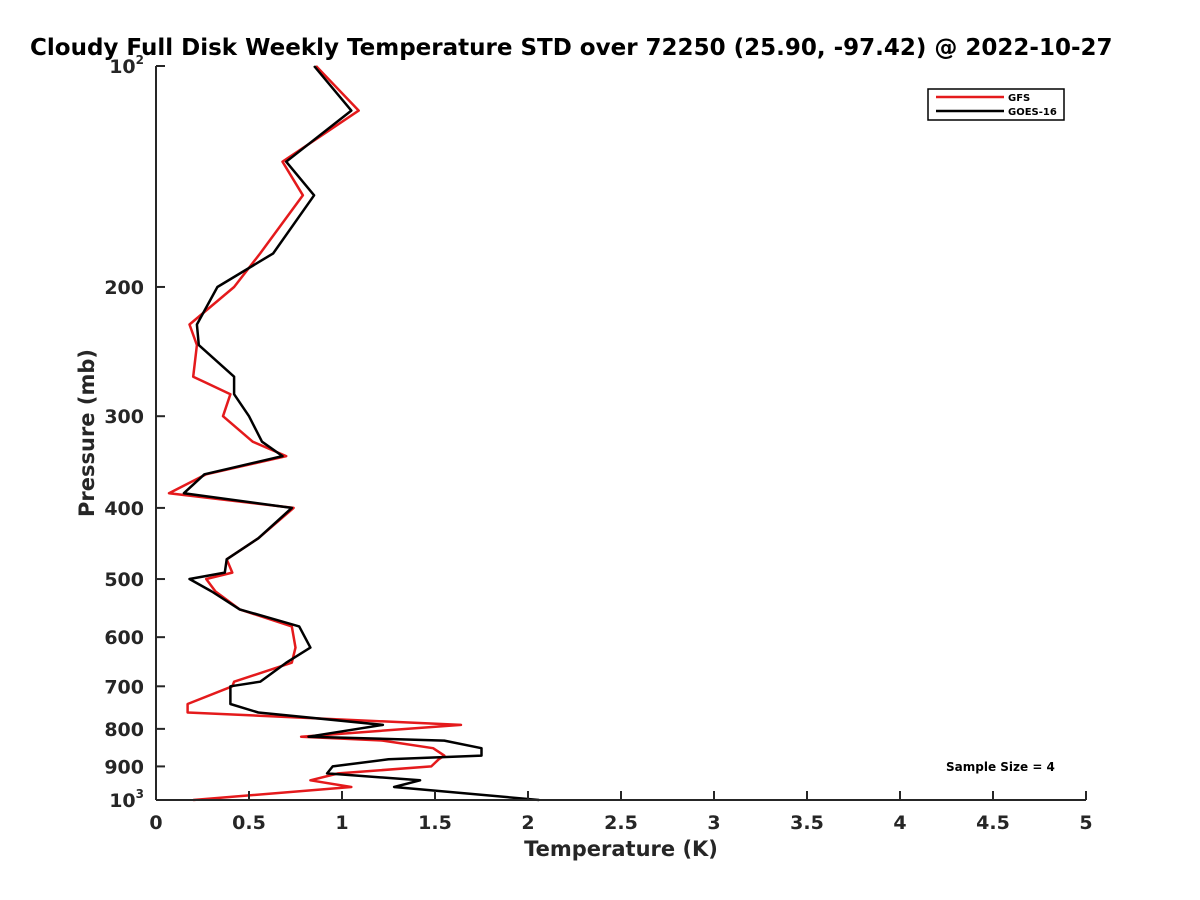 The image size is (1200, 900). I want to click on legend: GFS GOES-16, so click(996, 104).